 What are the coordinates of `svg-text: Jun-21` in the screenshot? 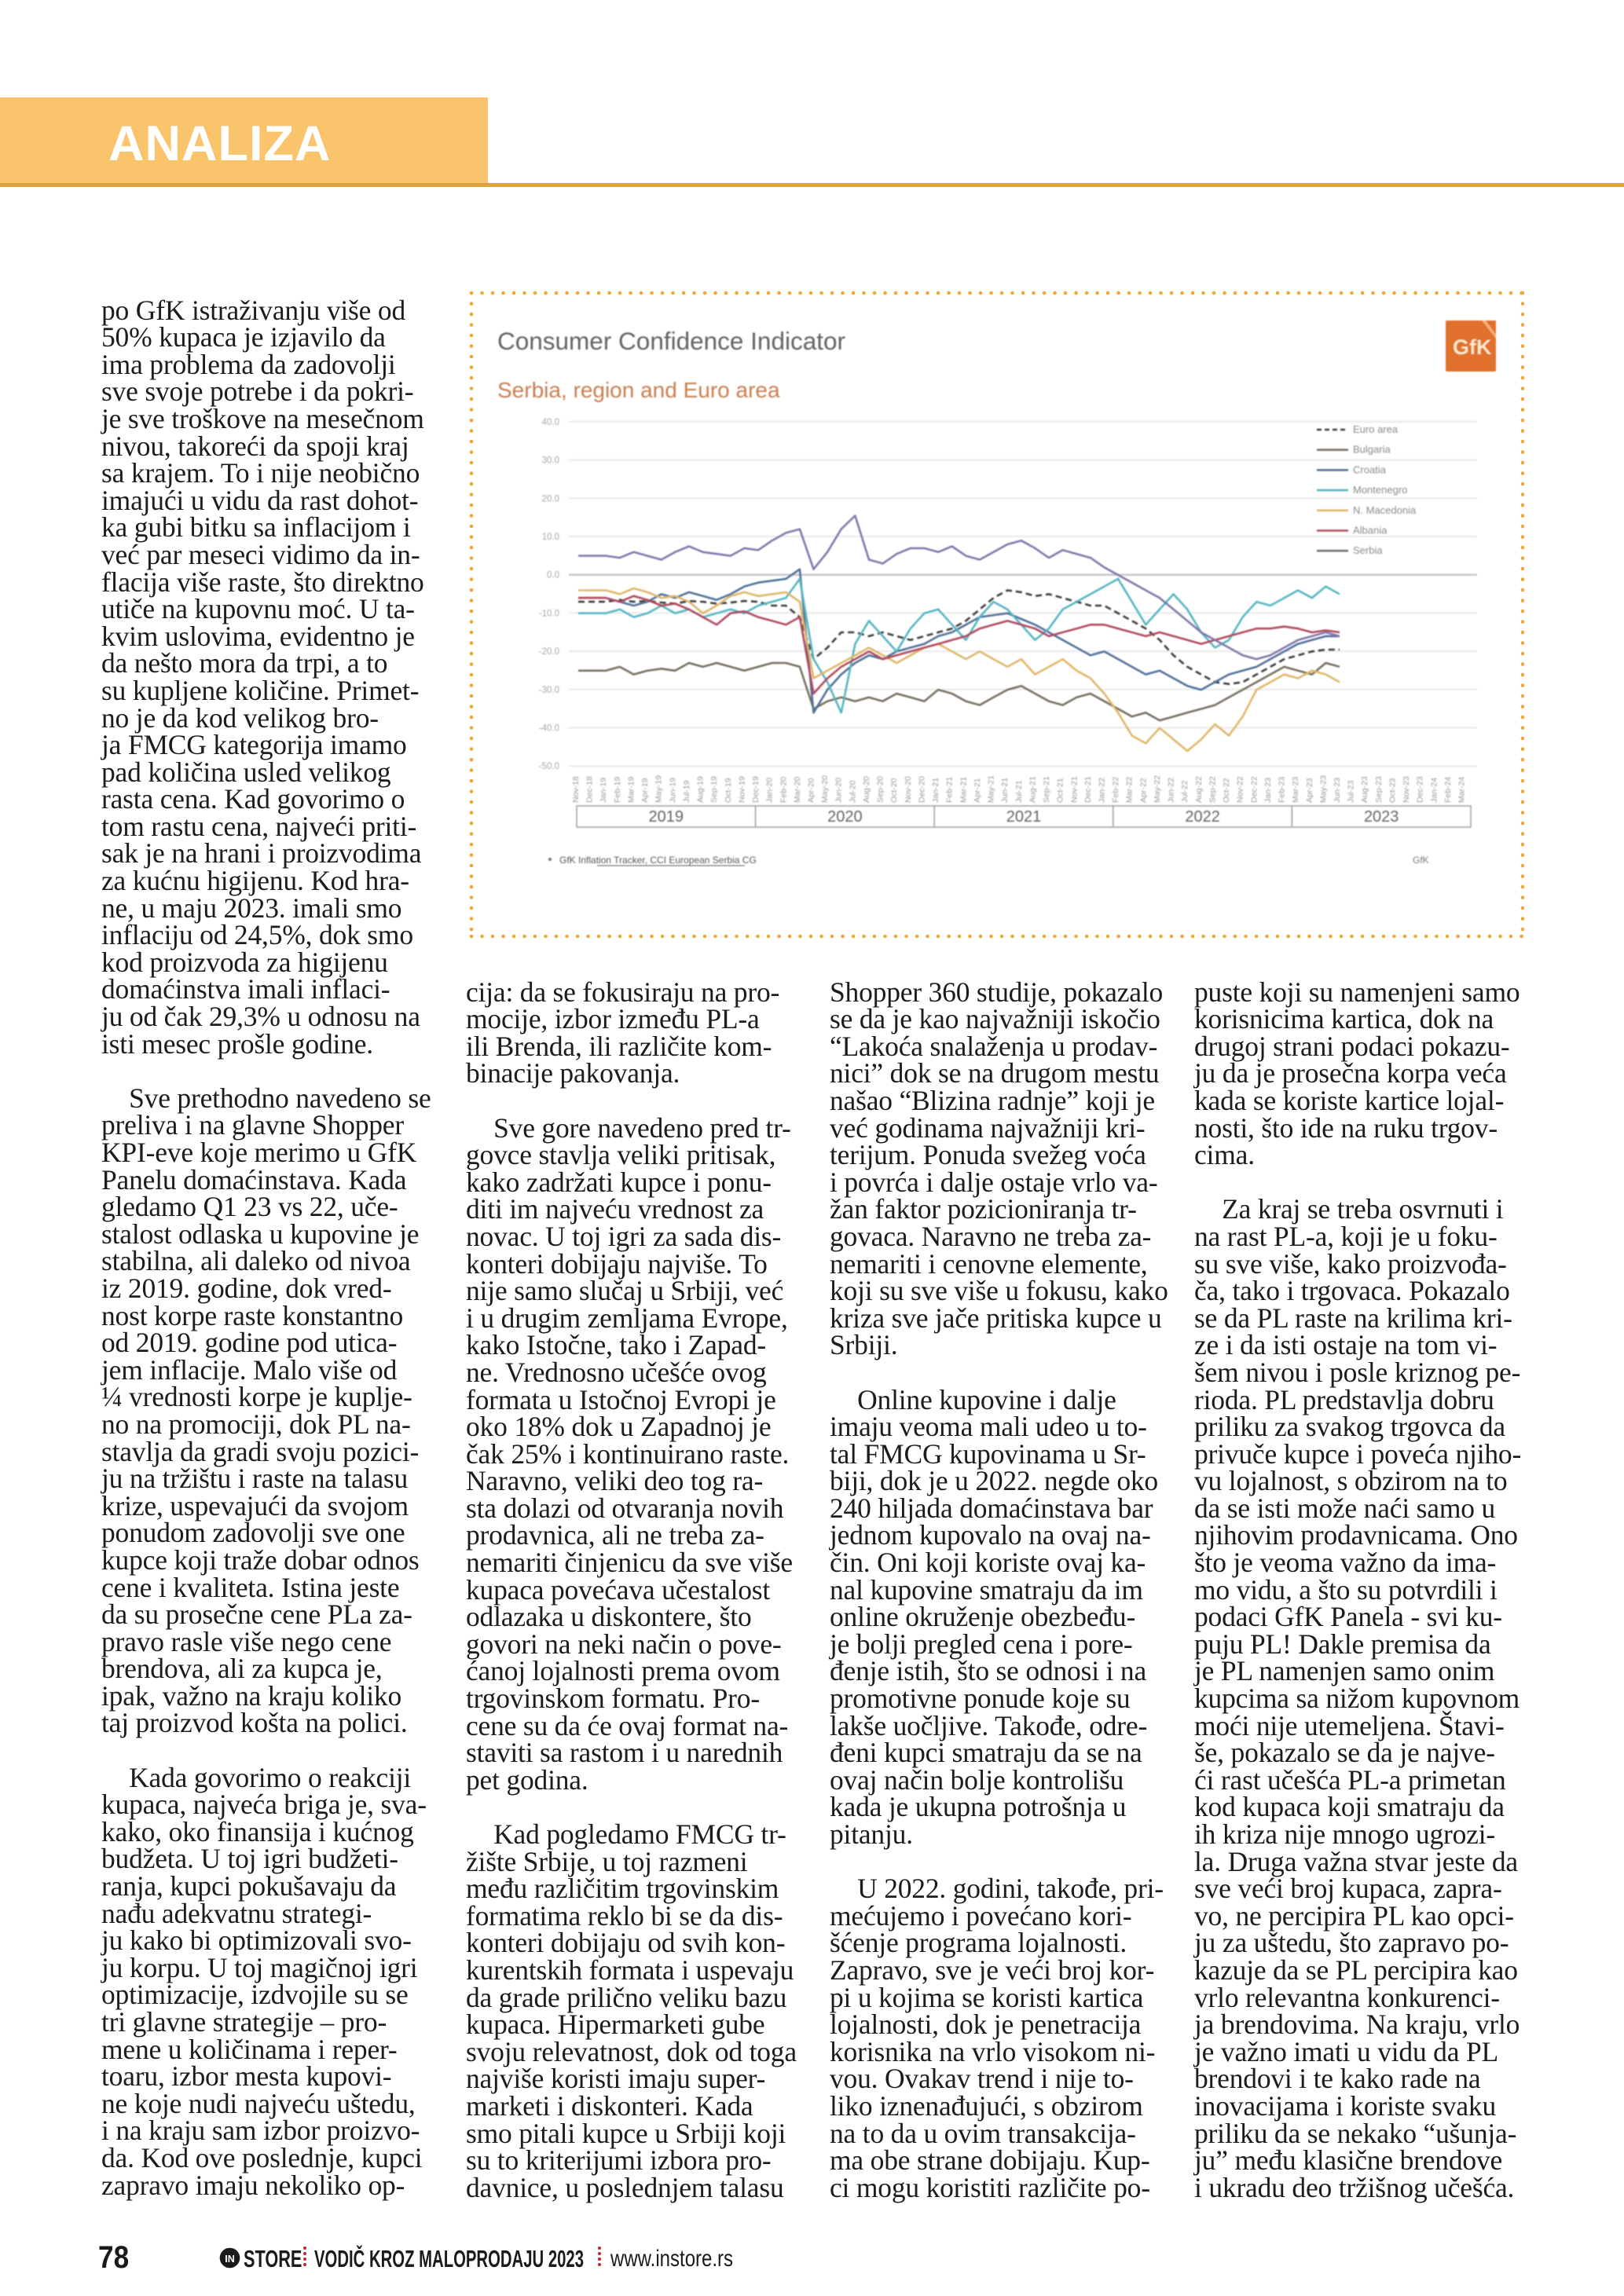 It's located at (1005, 790).